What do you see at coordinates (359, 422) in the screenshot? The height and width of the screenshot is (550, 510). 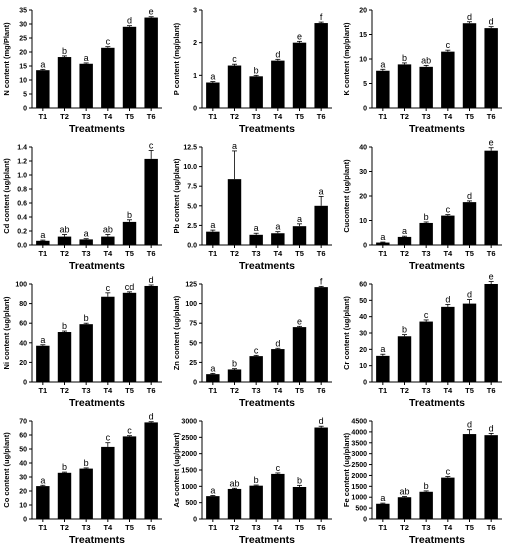 I see `y-tick-label: 4500` at bounding box center [359, 422].